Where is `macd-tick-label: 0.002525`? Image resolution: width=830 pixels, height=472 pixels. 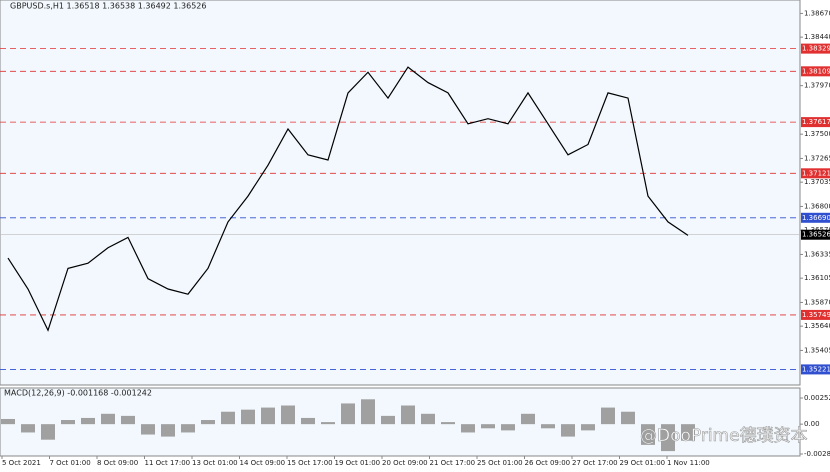 macd-tick-label: 0.002525 is located at coordinates (817, 398).